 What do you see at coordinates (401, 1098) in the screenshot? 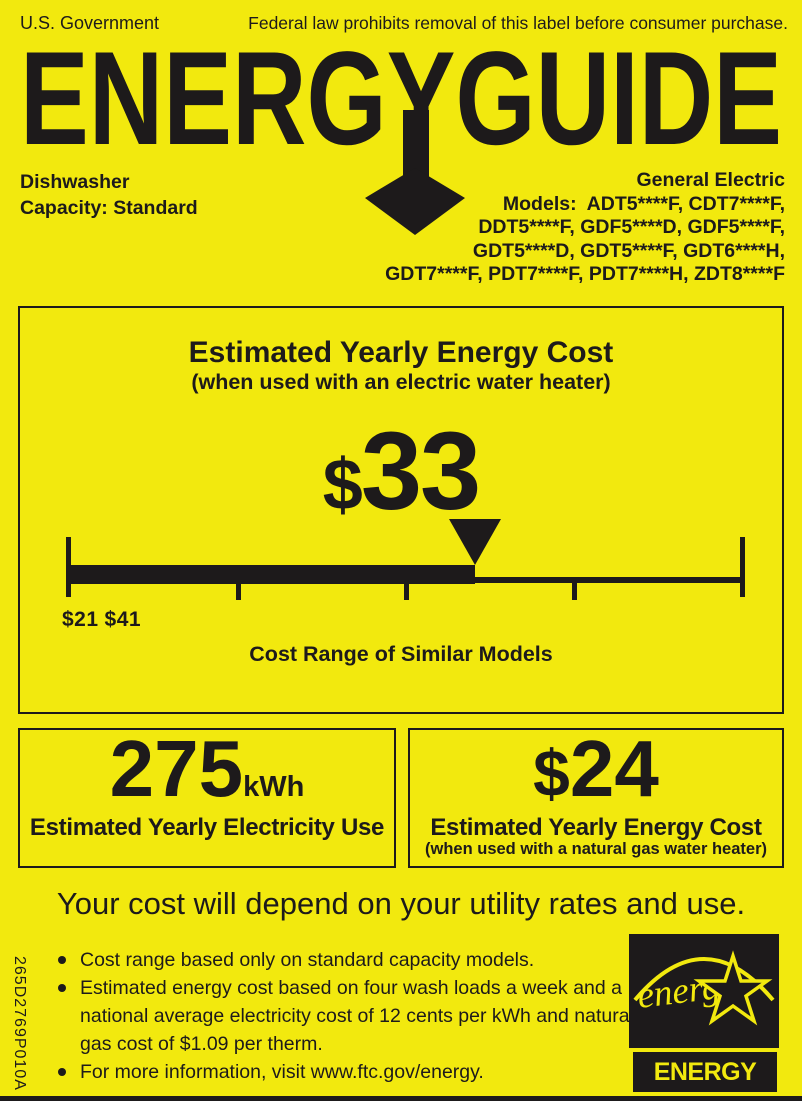
I see `bottom-border-line` at bounding box center [401, 1098].